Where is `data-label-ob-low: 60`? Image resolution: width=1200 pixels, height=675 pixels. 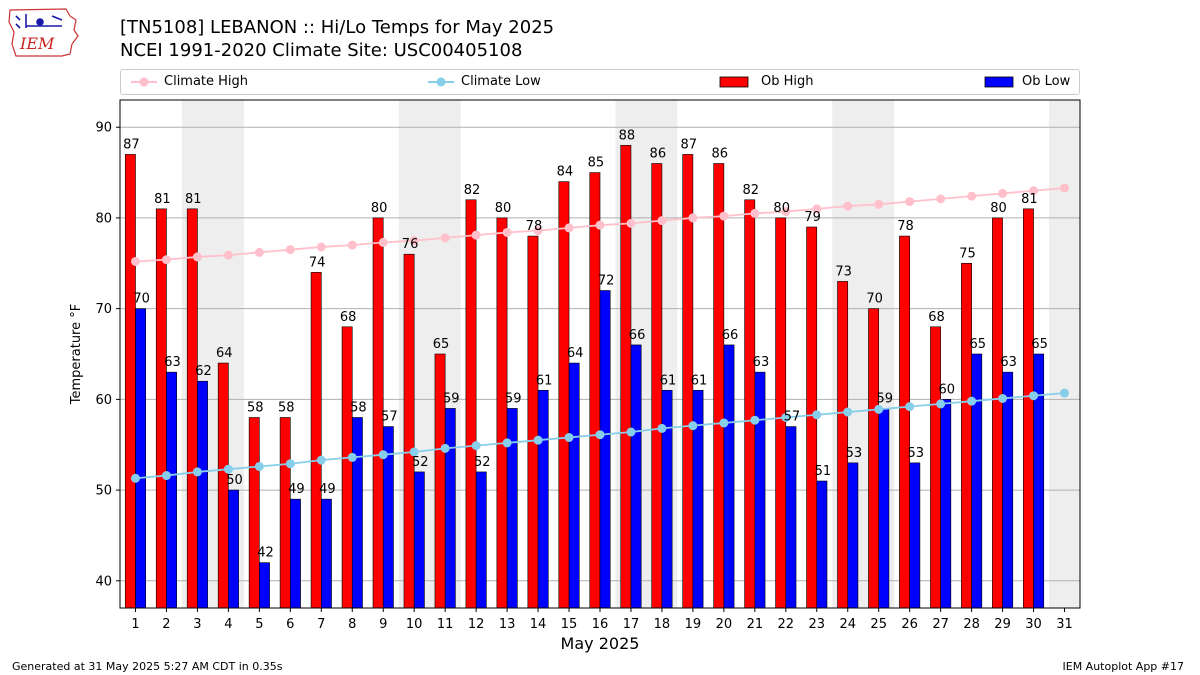
data-label-ob-low: 60 is located at coordinates (946, 389).